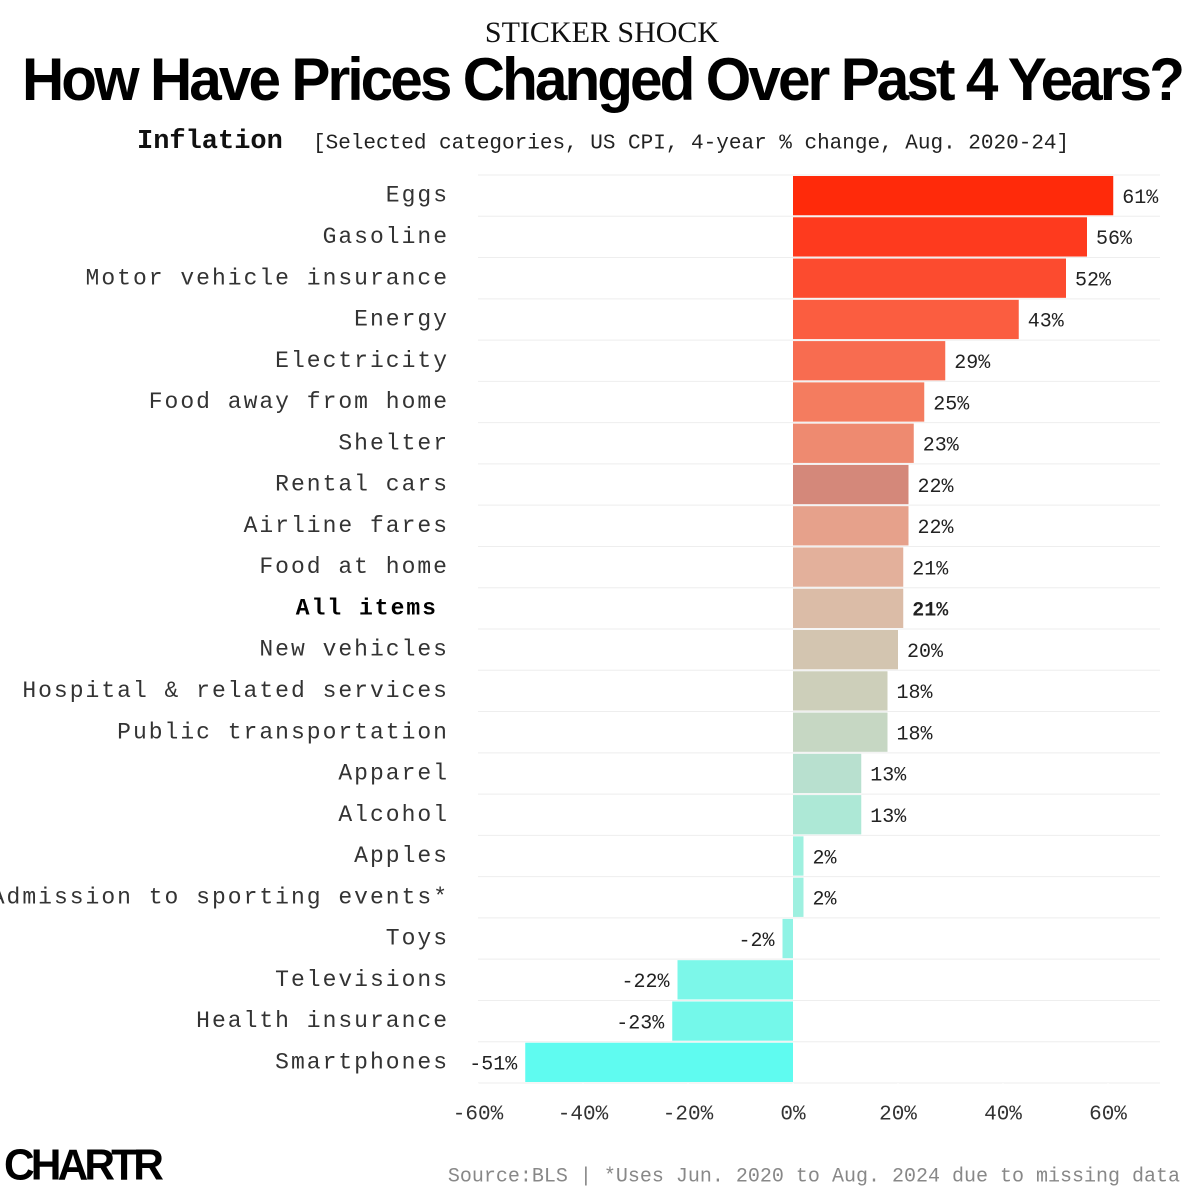 The height and width of the screenshot is (1196, 1198). I want to click on value-label: 43%, so click(1046, 322).